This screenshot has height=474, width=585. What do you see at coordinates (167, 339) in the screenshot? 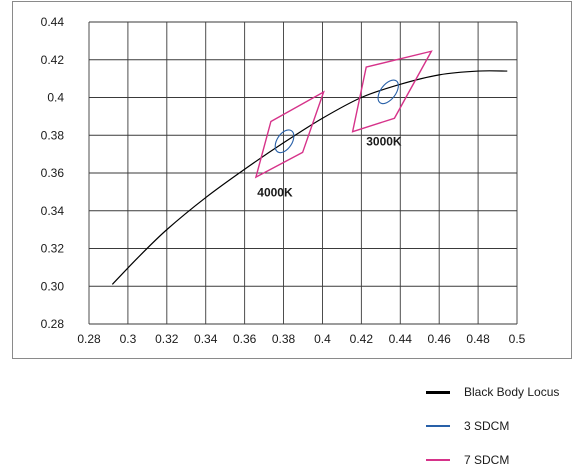
I see `x-tick-label: 0.32` at bounding box center [167, 339].